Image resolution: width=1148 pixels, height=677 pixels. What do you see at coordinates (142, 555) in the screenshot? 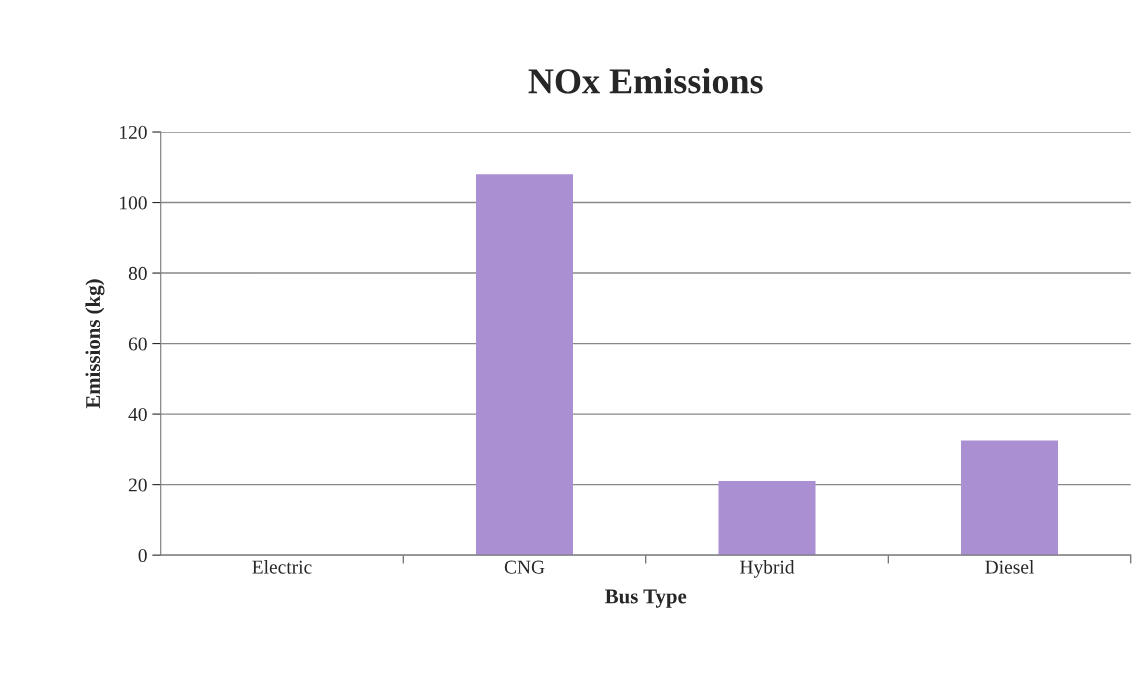
I see `y-tick-label: 0` at bounding box center [142, 555].